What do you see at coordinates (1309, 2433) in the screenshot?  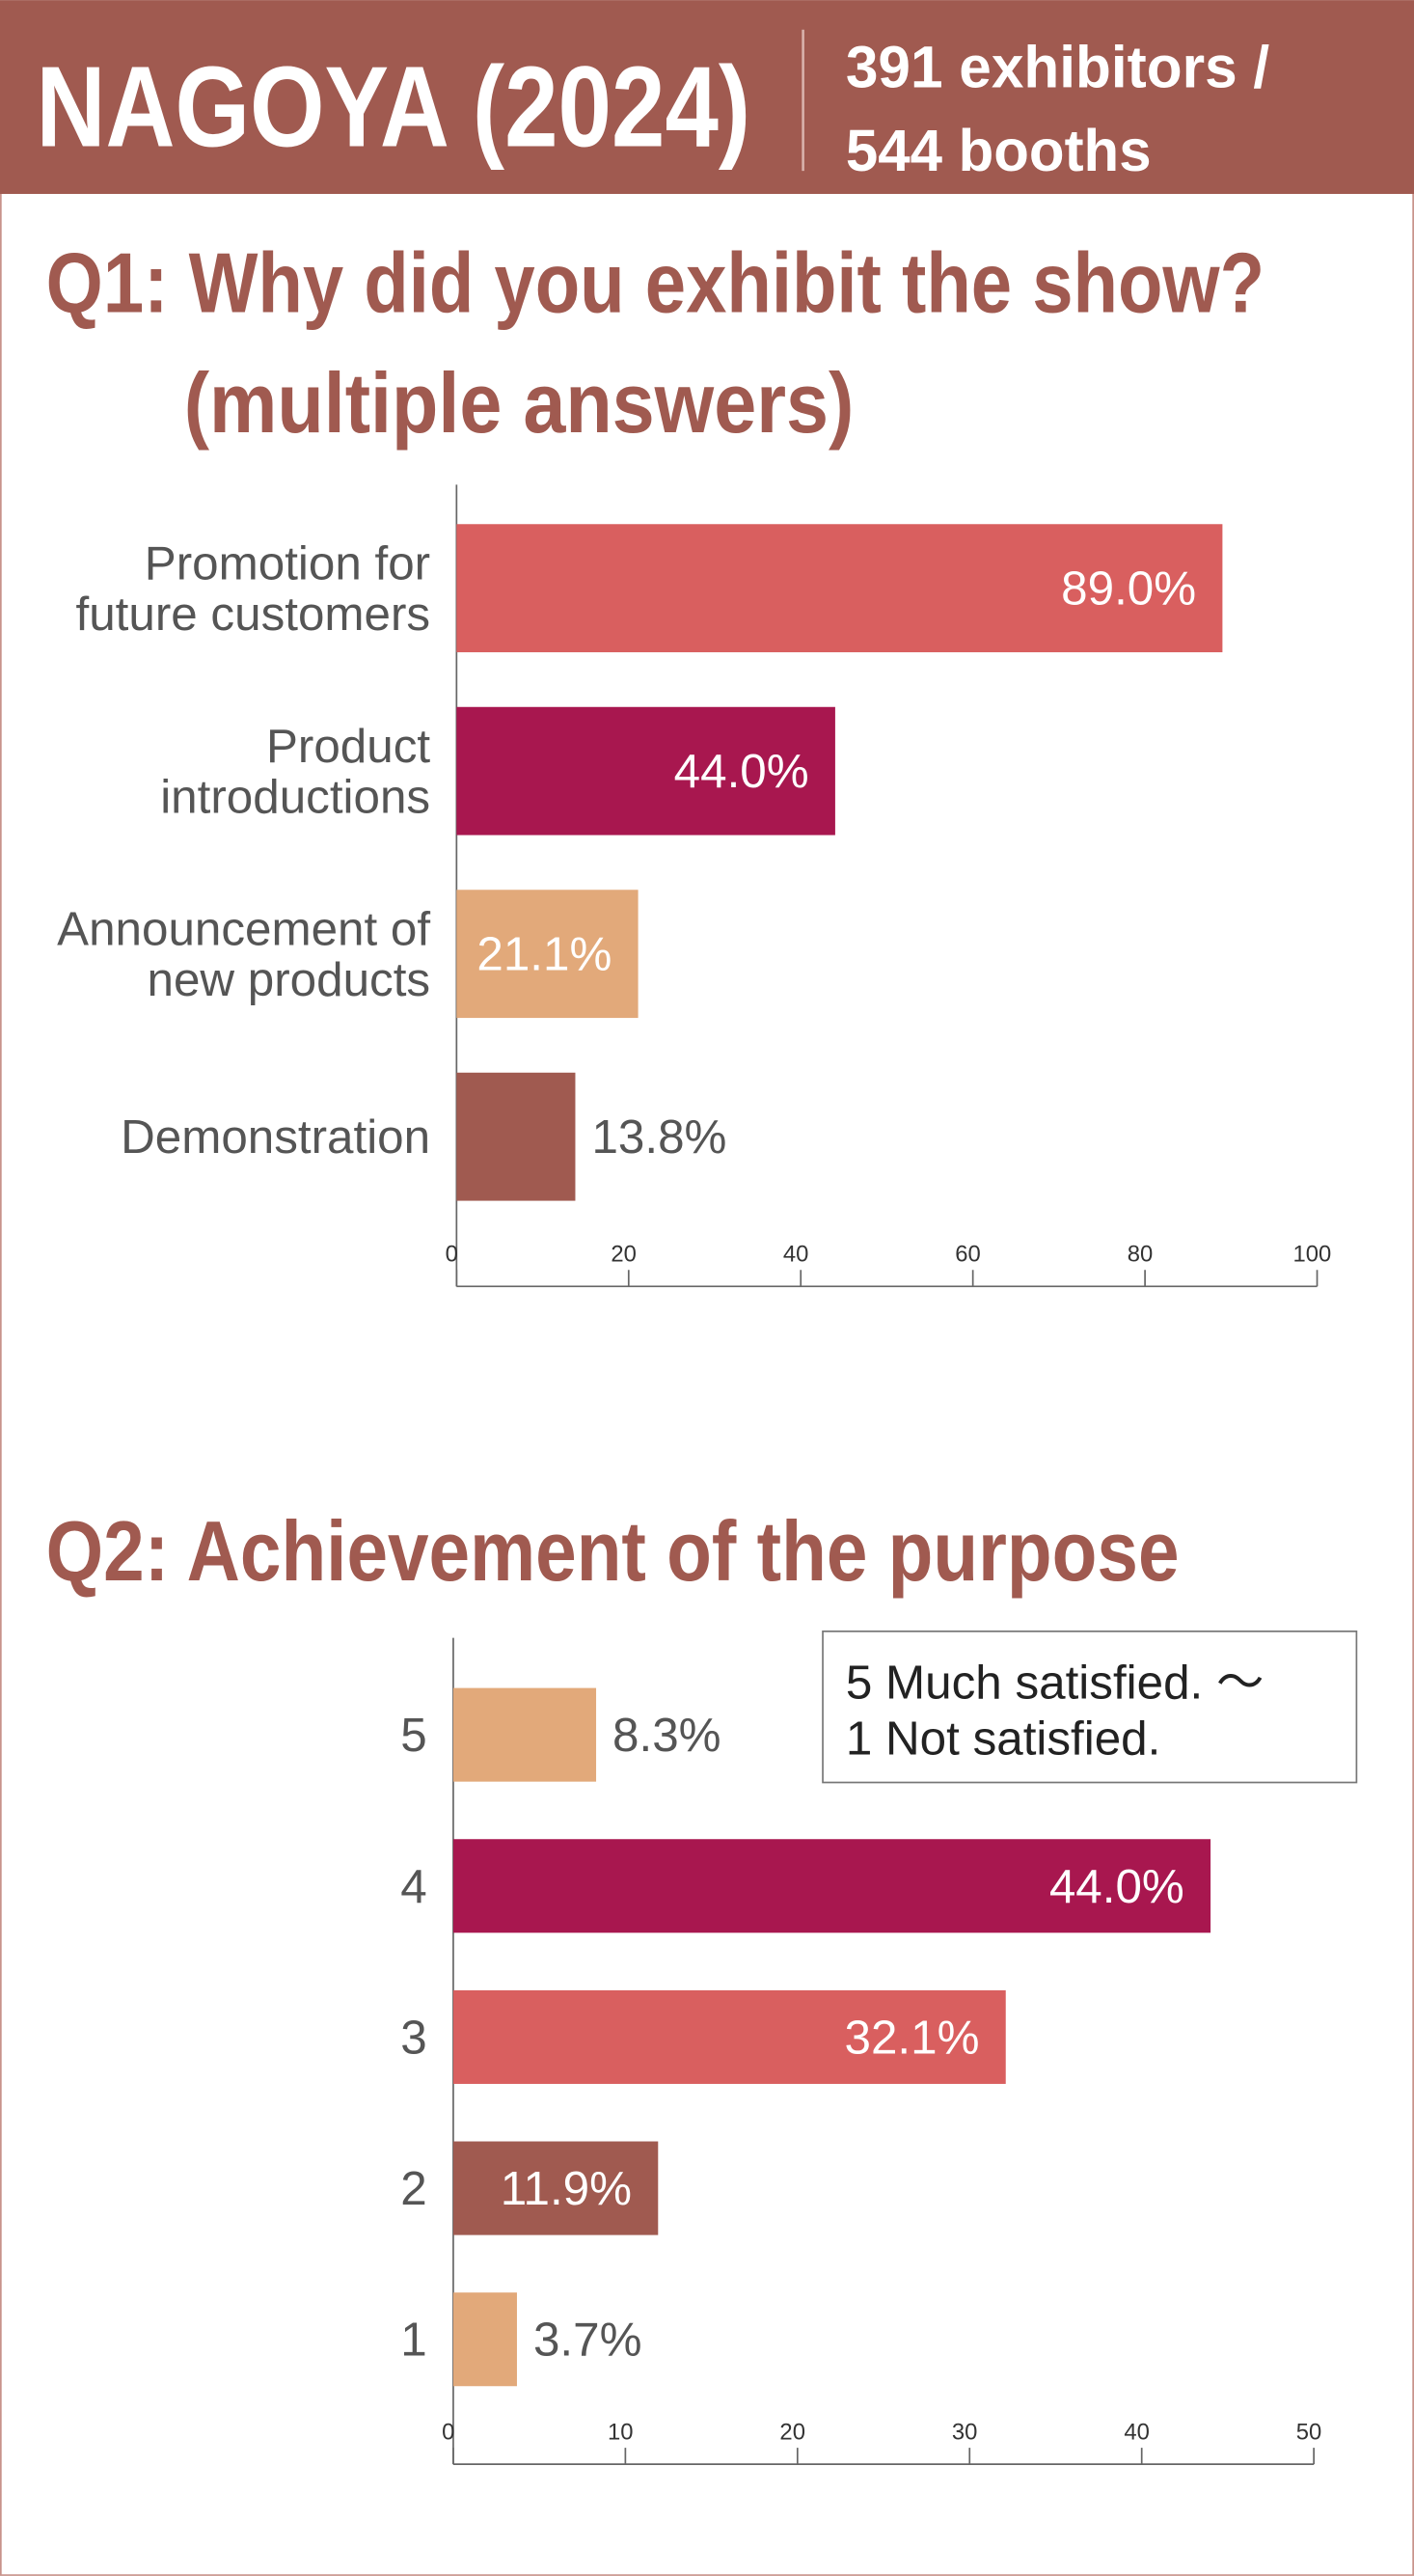 I see `x-tick-label: 50` at bounding box center [1309, 2433].